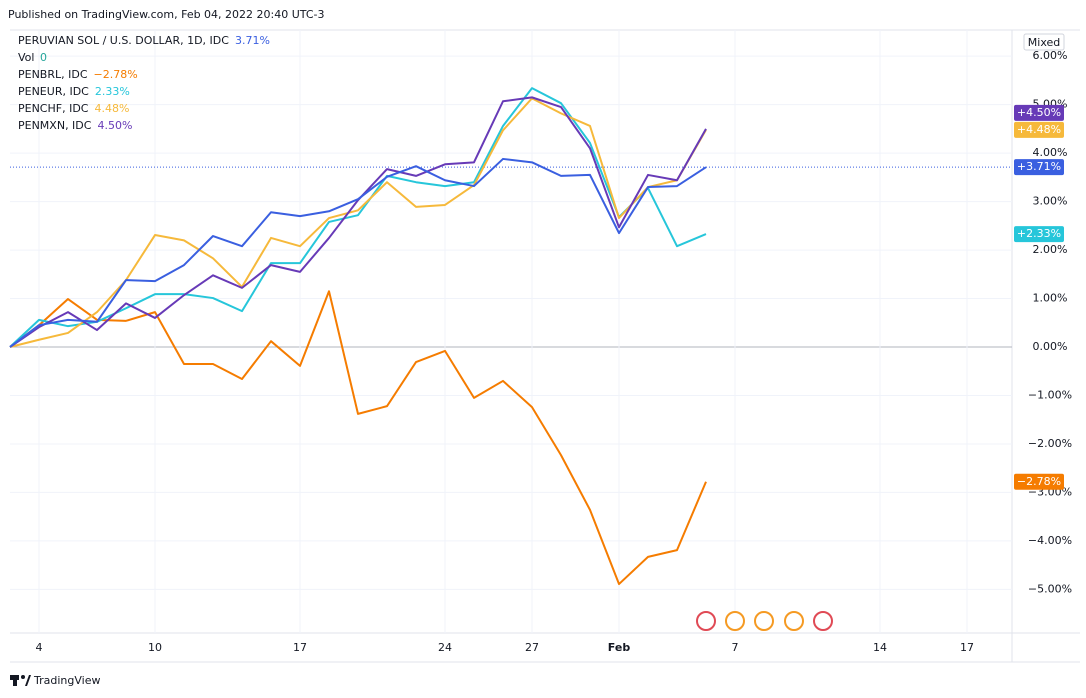 This screenshot has width=1086, height=698. What do you see at coordinates (53, 74) in the screenshot?
I see `legend-name: PENBRL, IDC` at bounding box center [53, 74].